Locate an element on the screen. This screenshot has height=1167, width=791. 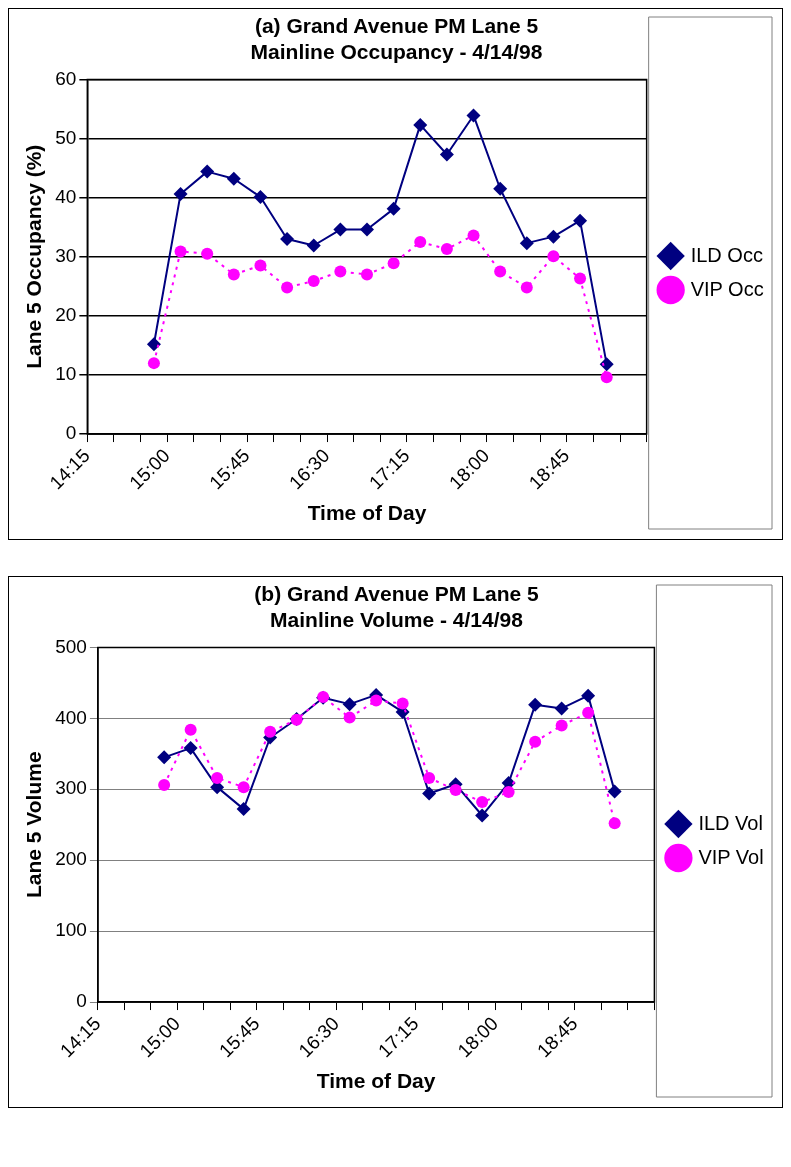
y-tick-label: 10 is located at coordinates (66, 374).